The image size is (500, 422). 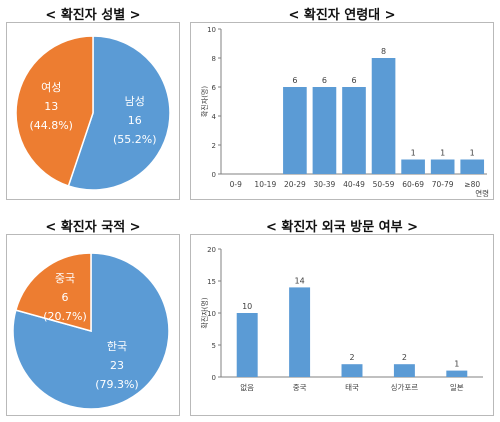 I want to click on visit-y-tick-label-1: 5, so click(x=214, y=346).